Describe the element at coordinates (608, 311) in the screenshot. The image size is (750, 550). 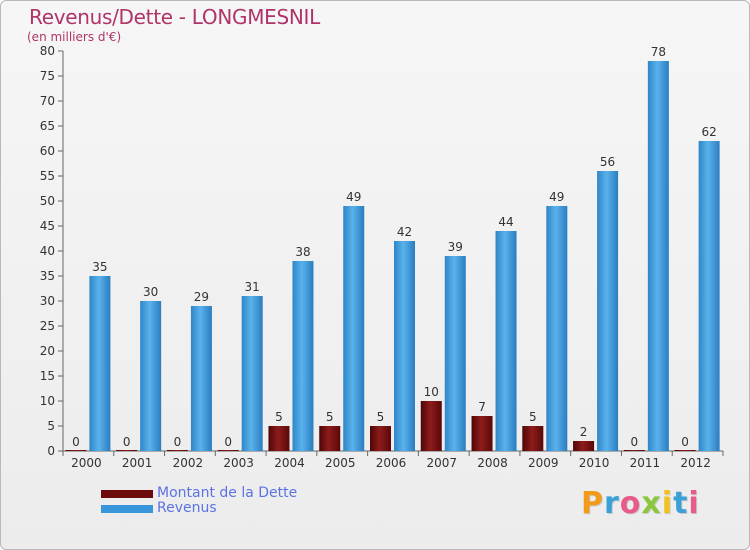
I see `bar-revenus-2010` at that location.